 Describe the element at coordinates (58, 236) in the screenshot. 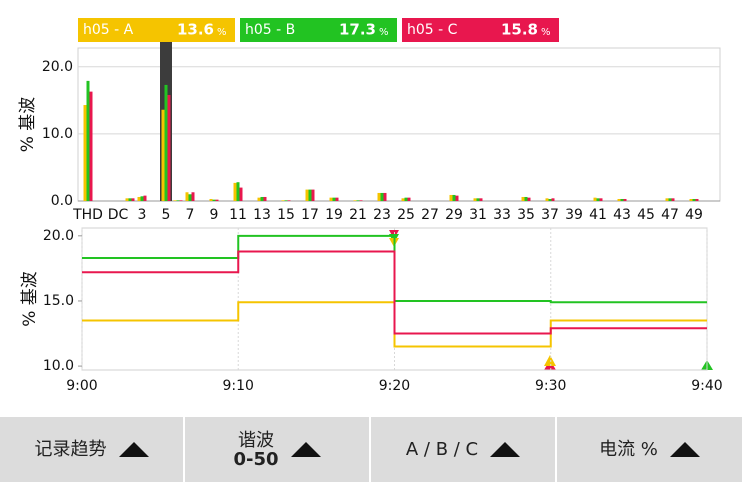

I see `y-tick-label: 20.0` at that location.